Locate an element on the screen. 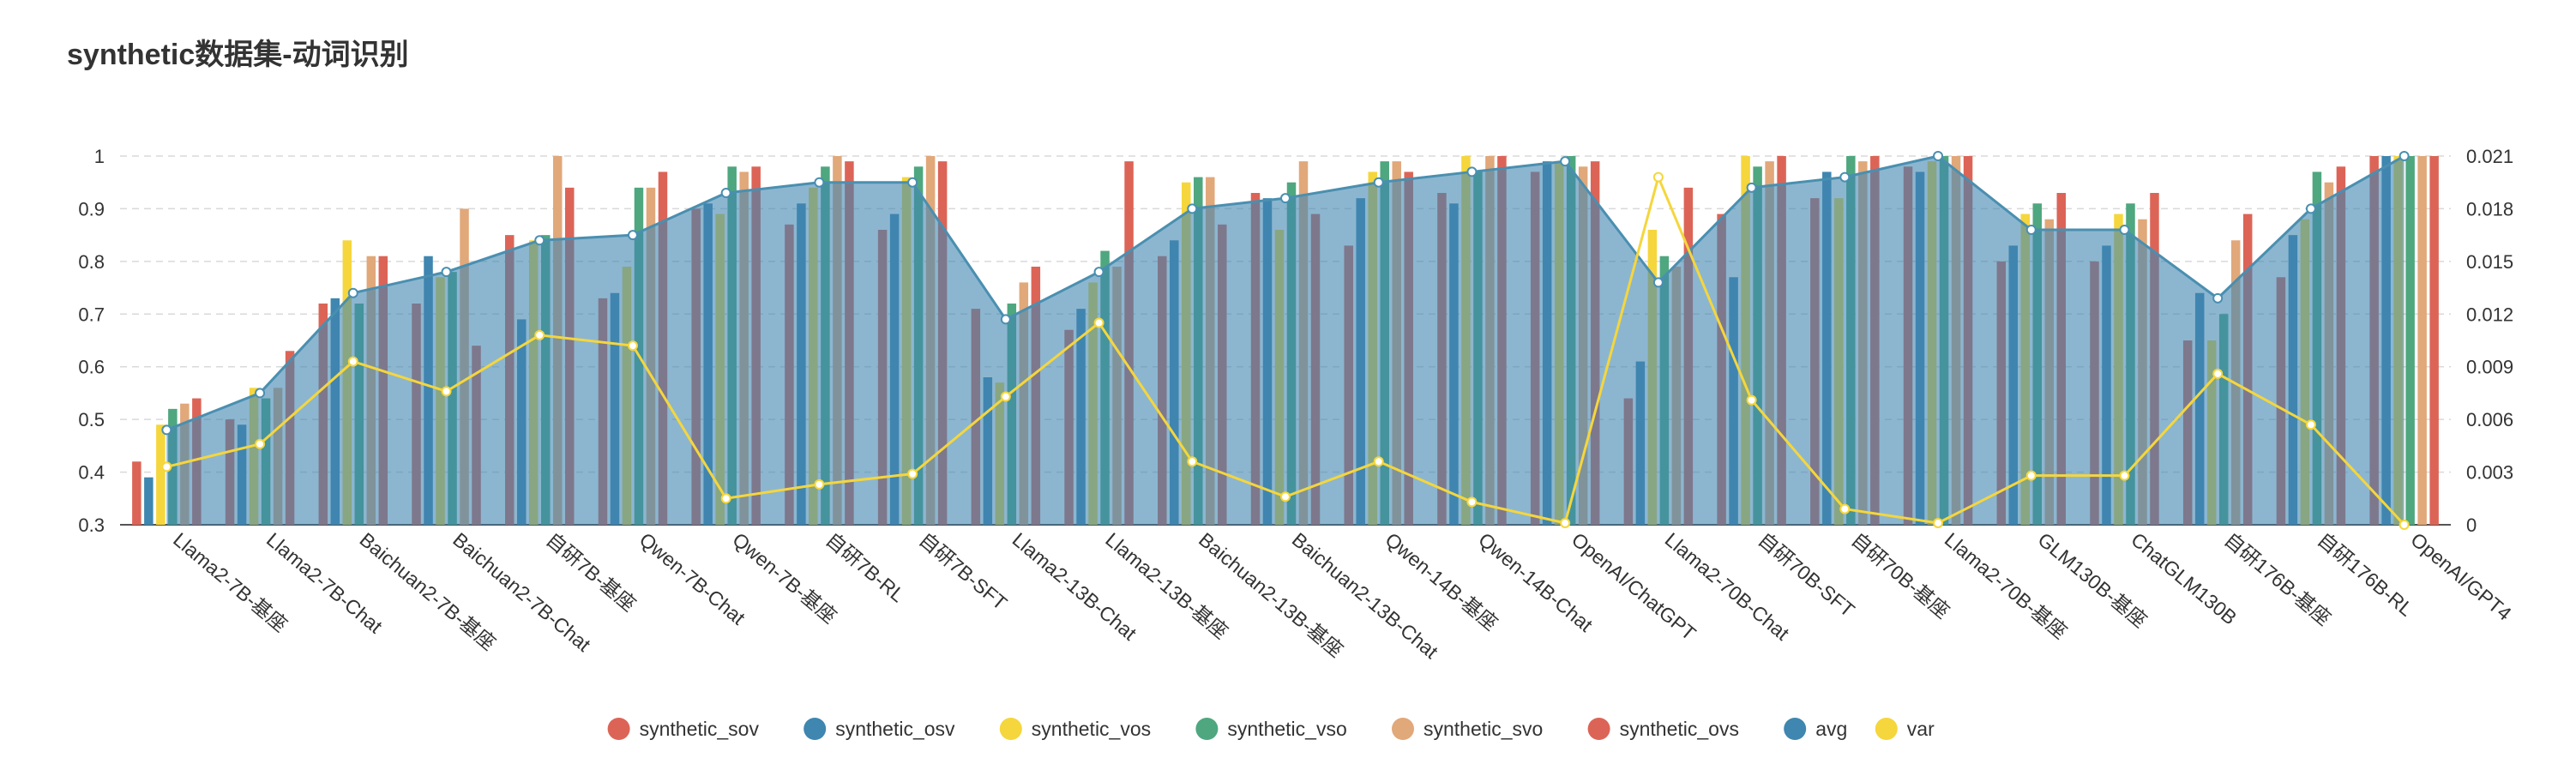 The image size is (2576, 776). legend-label-synthetic_svo: synthetic_svo is located at coordinates (1483, 729).